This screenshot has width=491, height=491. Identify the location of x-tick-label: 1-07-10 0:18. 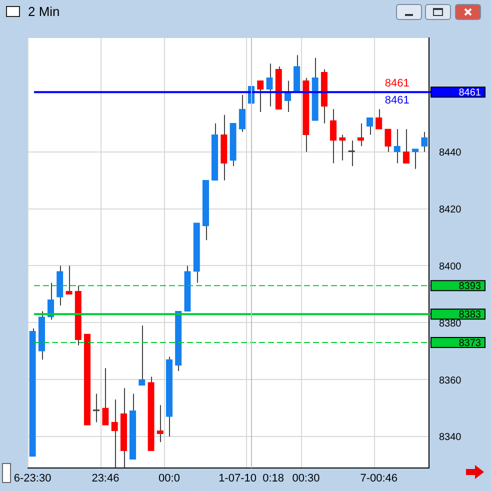
(251, 478).